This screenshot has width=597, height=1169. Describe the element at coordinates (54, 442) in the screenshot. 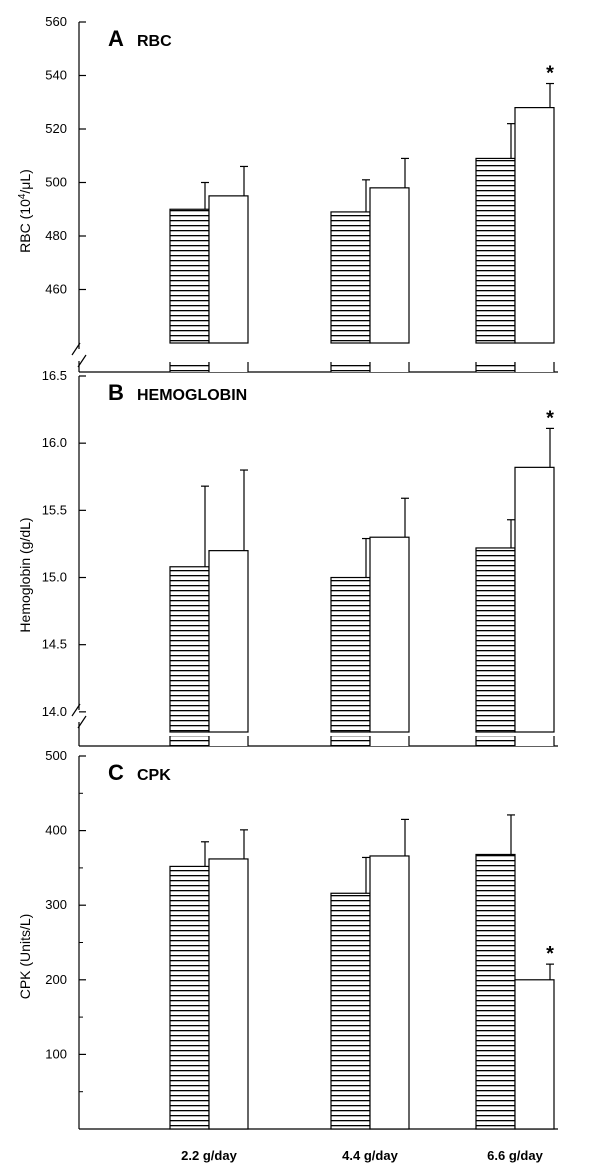

I see `y-tick-label: 16.0` at that location.